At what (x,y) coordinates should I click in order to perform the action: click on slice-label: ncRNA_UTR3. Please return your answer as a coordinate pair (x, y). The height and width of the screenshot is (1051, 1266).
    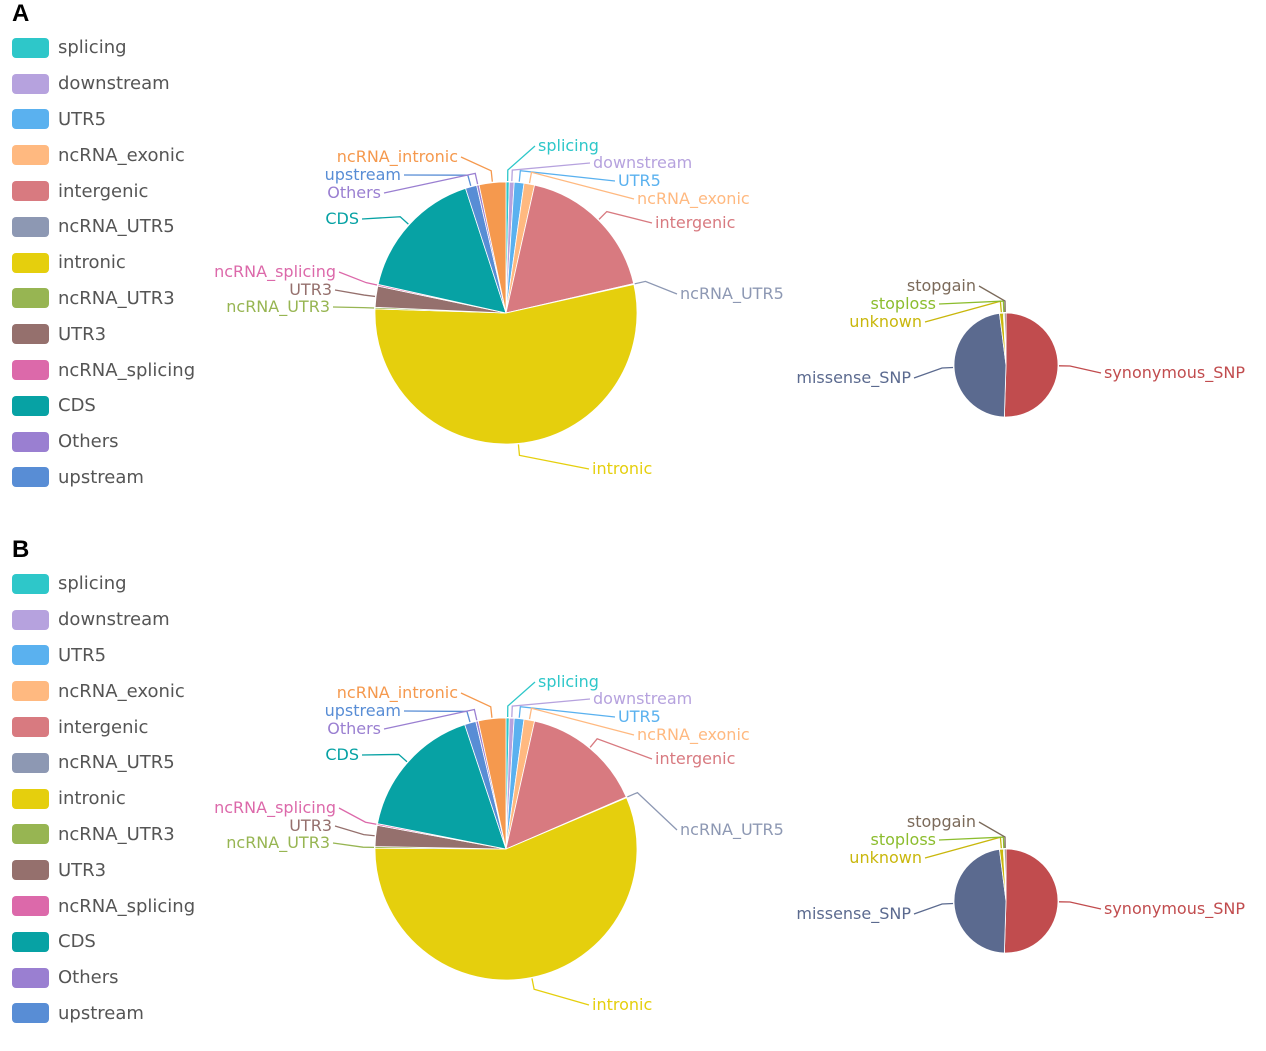
    Looking at the image, I should click on (278, 307).